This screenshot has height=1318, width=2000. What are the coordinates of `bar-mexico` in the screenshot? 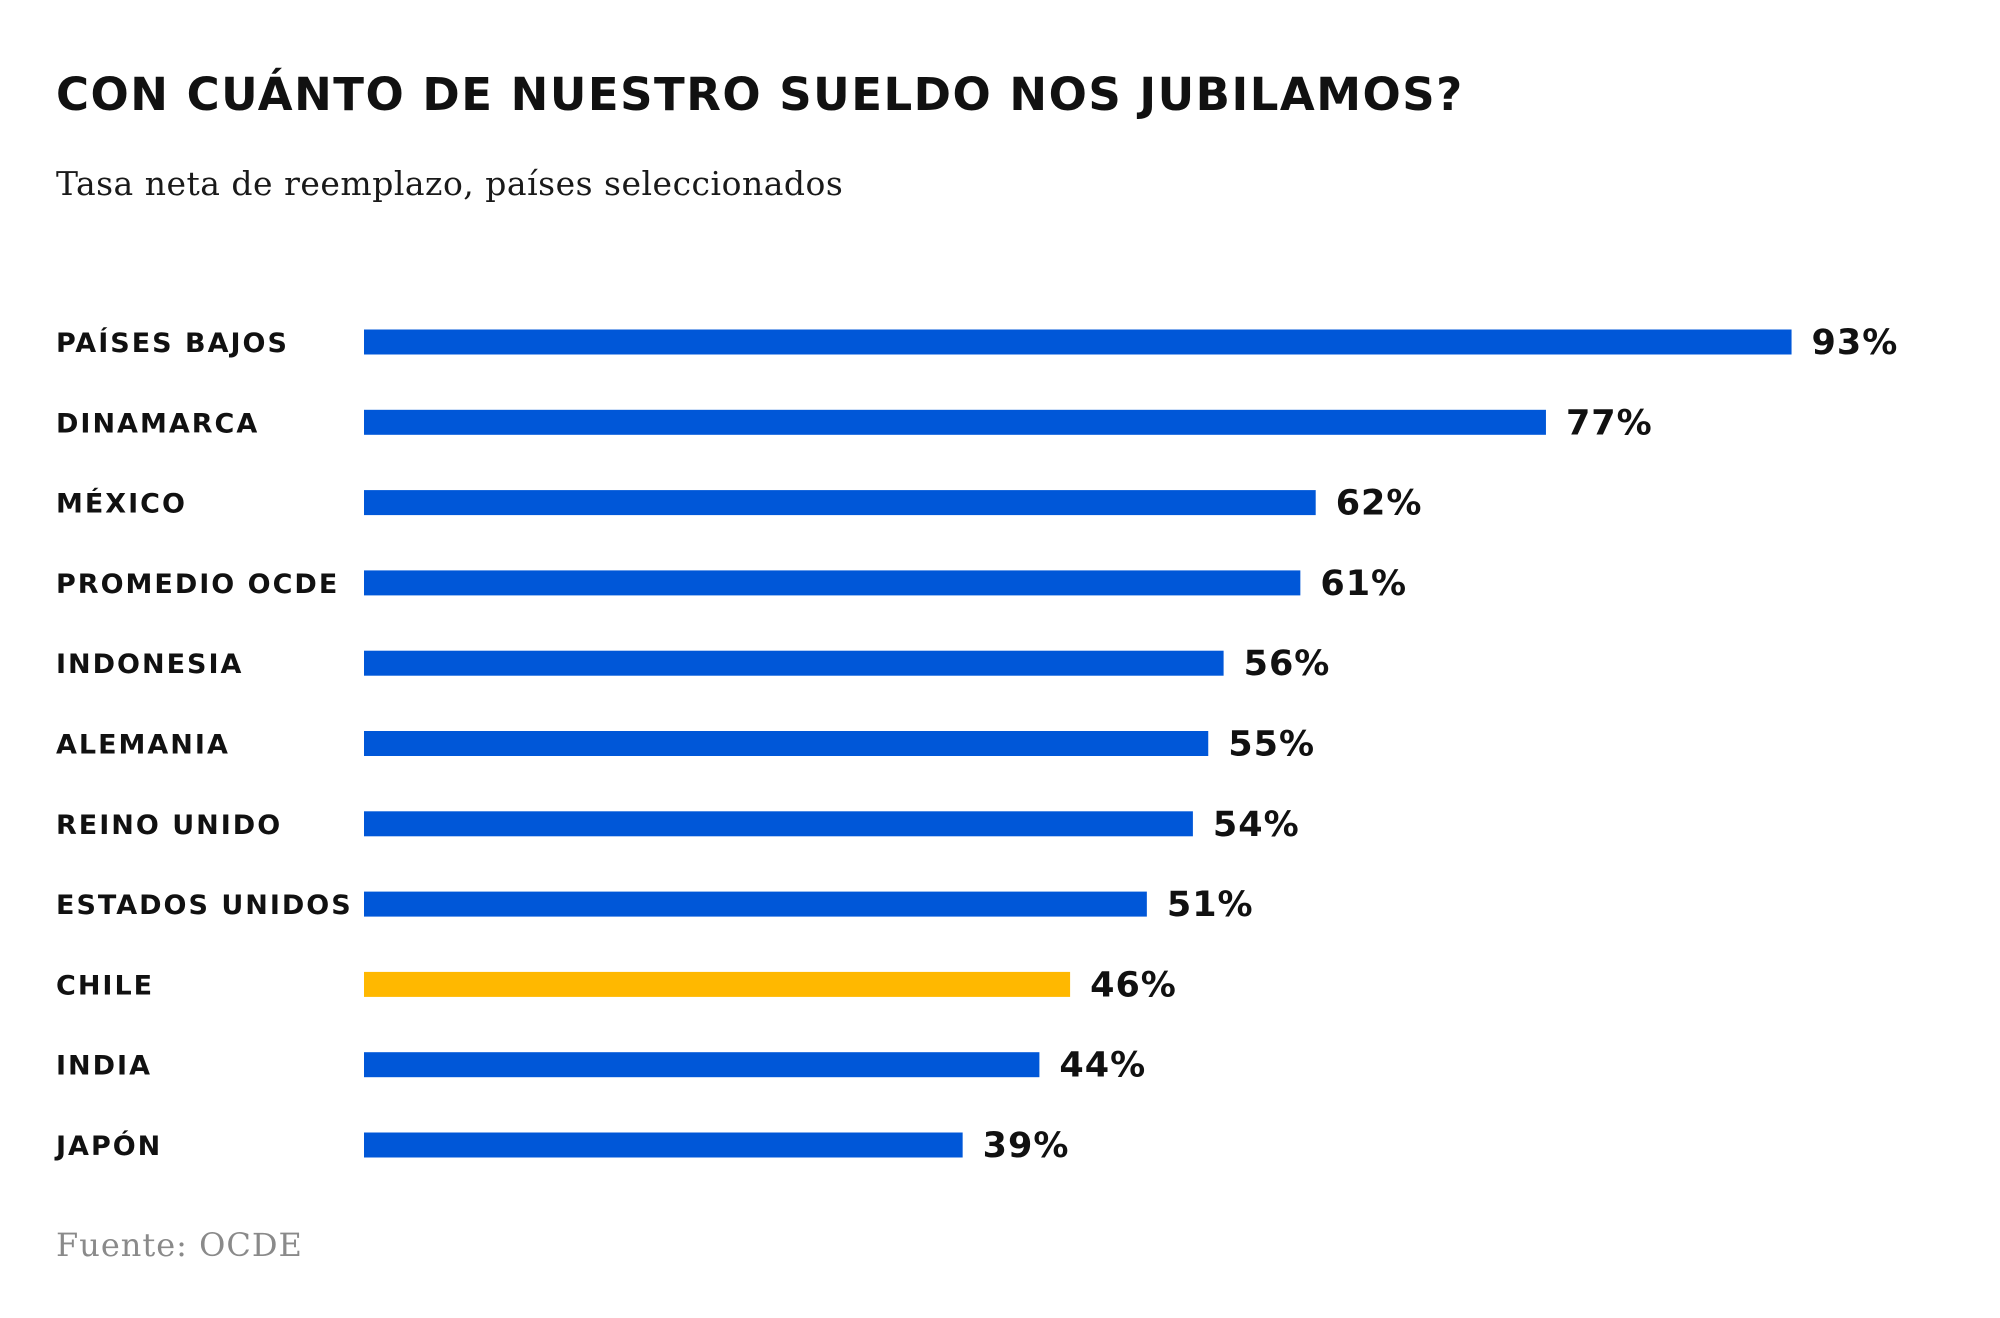 It's located at (840, 503).